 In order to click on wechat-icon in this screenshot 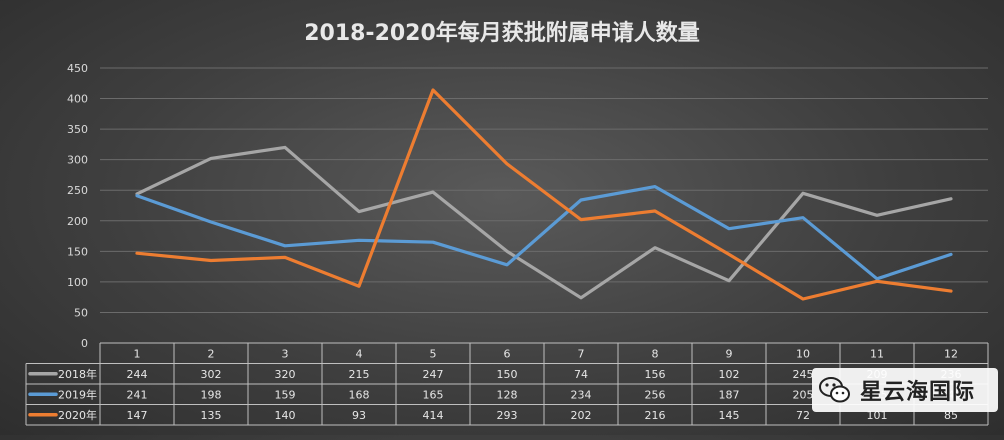, I will do `click(834, 390)`.